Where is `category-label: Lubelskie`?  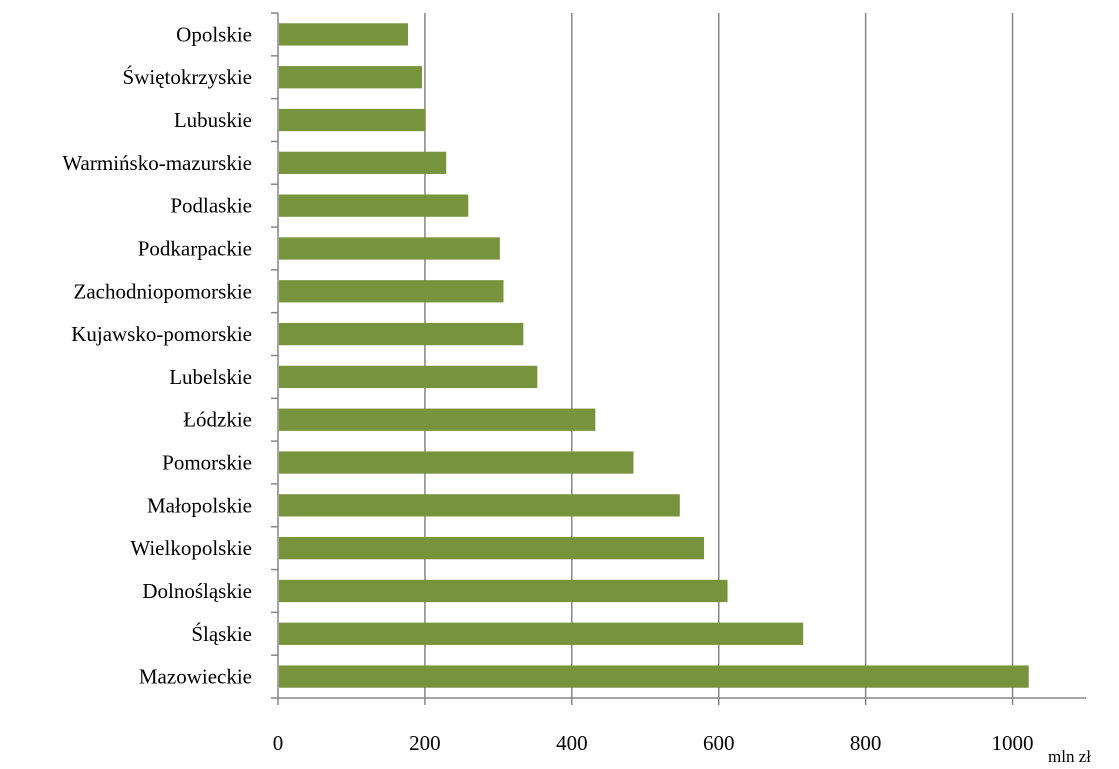 category-label: Lubelskie is located at coordinates (210, 377).